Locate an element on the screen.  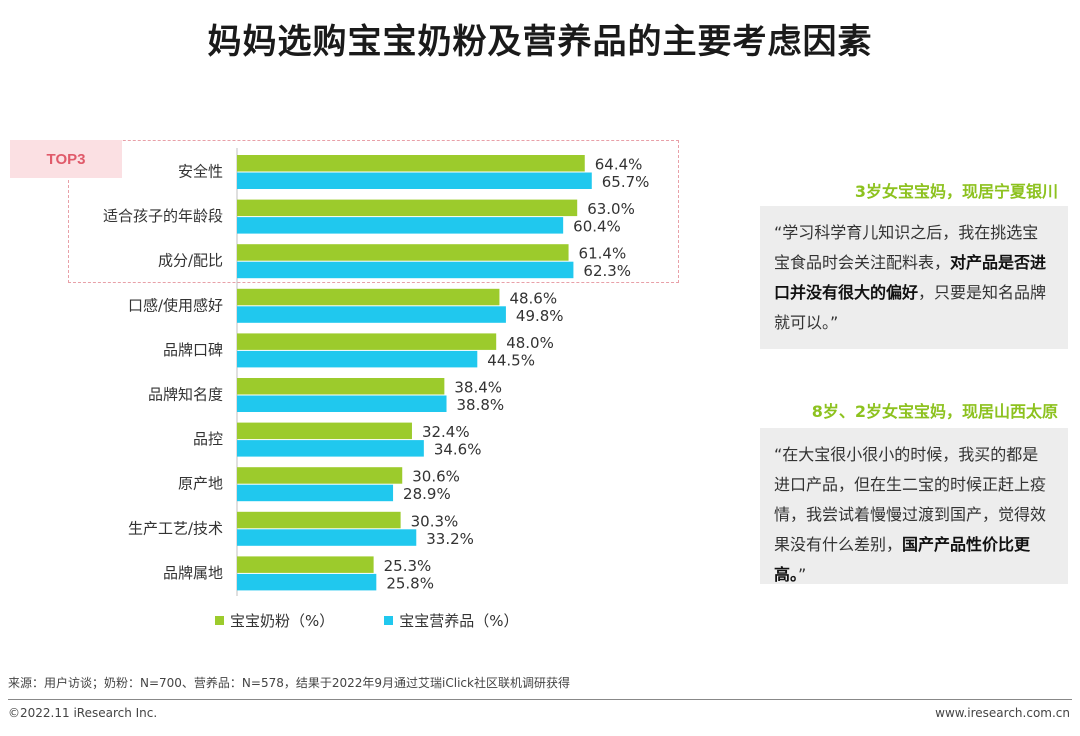
quote-heading-1: 3岁女宝宝妈，现居宁夏银川 is located at coordinates (956, 191).